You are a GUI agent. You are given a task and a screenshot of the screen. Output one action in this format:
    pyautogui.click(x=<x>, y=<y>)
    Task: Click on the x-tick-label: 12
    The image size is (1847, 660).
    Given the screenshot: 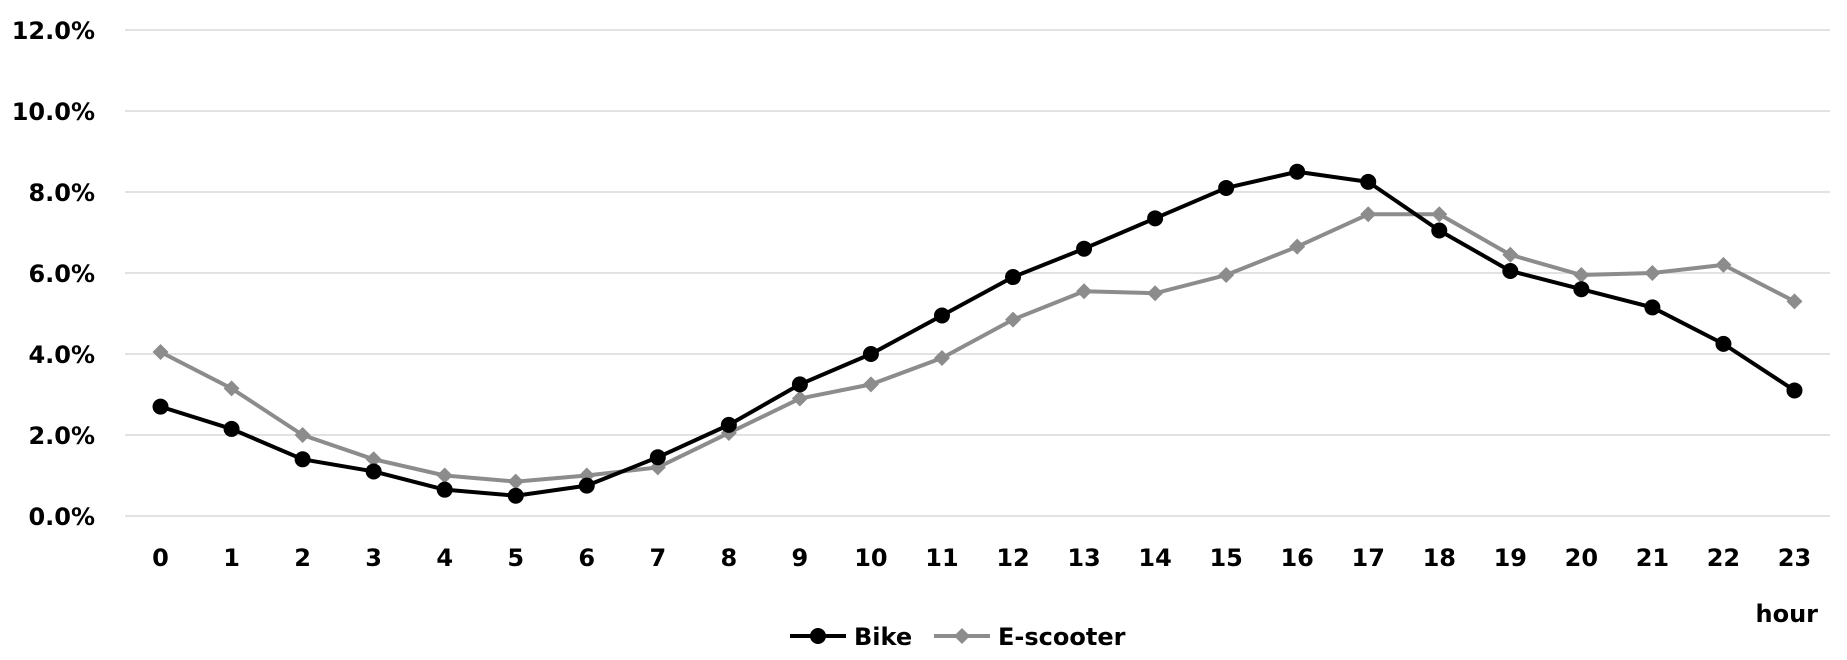 What is the action you would take?
    pyautogui.click(x=1012, y=558)
    